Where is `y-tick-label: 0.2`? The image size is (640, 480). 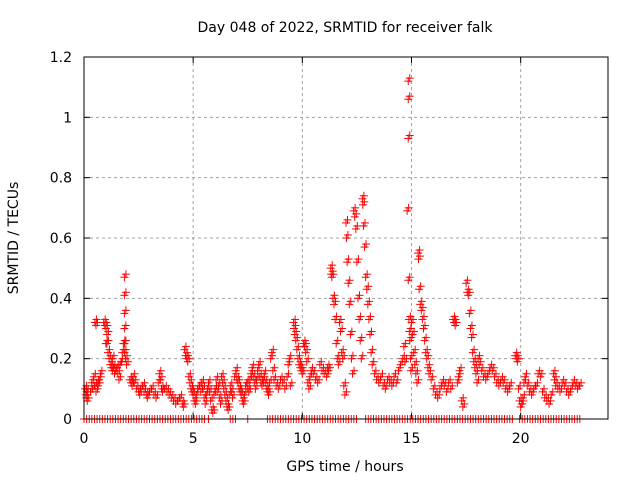 y-tick-label: 0.2 is located at coordinates (61, 360).